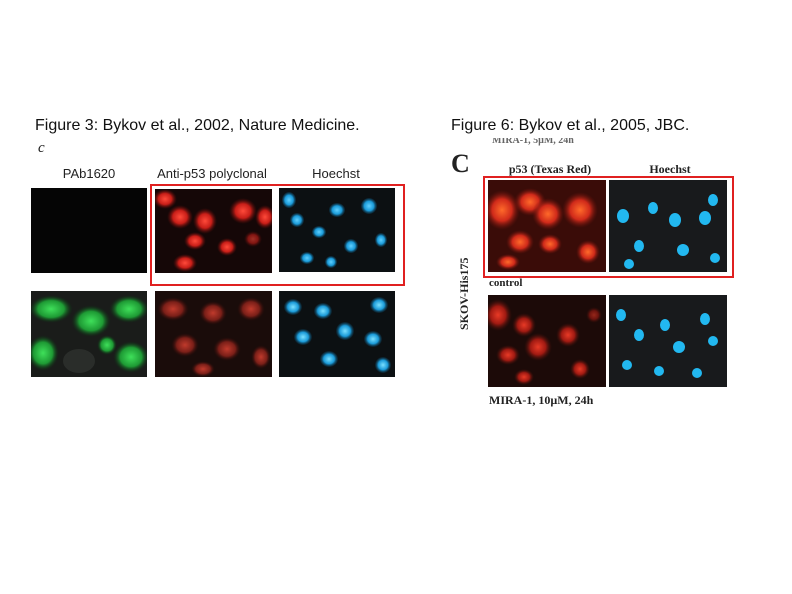 Image resolution: width=792 pixels, height=594 pixels. I want to click on figure3-column-anti-p53: Anti-p53 polyclonal, so click(212, 173).